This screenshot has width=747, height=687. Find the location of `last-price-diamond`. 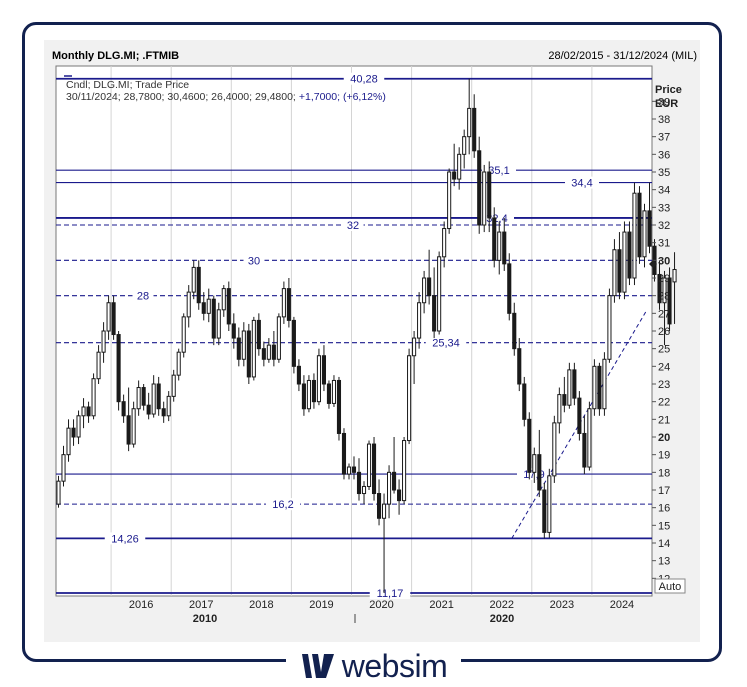

last-price-diamond is located at coordinates (653, 264).